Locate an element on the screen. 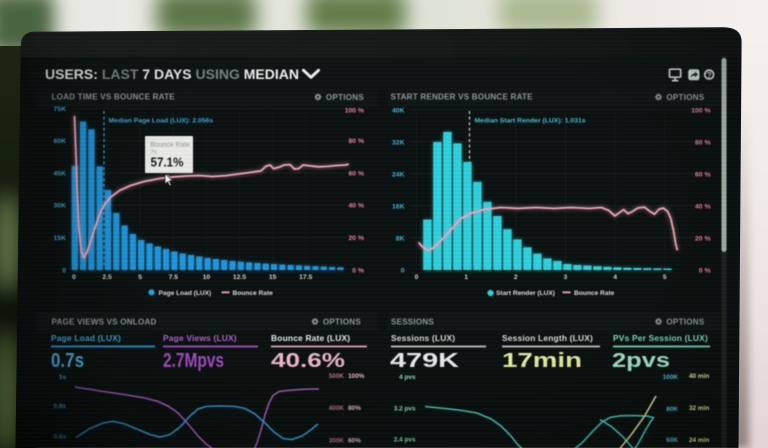 The image size is (768, 448). svg-text: 0.7s is located at coordinates (67, 361).